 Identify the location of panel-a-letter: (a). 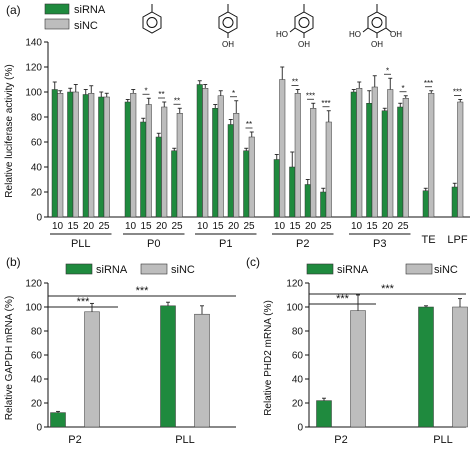
(13, 10).